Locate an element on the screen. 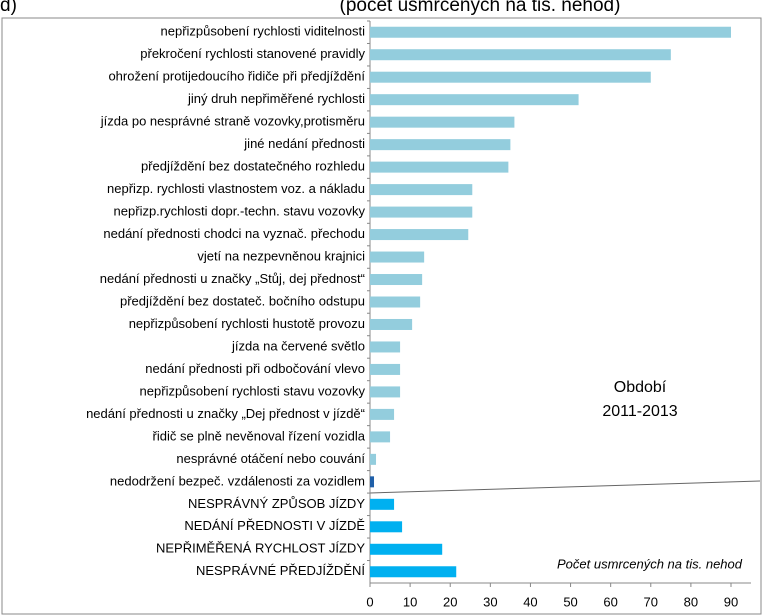 This screenshot has width=764, height=616. x-tick-label: 80 is located at coordinates (691, 601).